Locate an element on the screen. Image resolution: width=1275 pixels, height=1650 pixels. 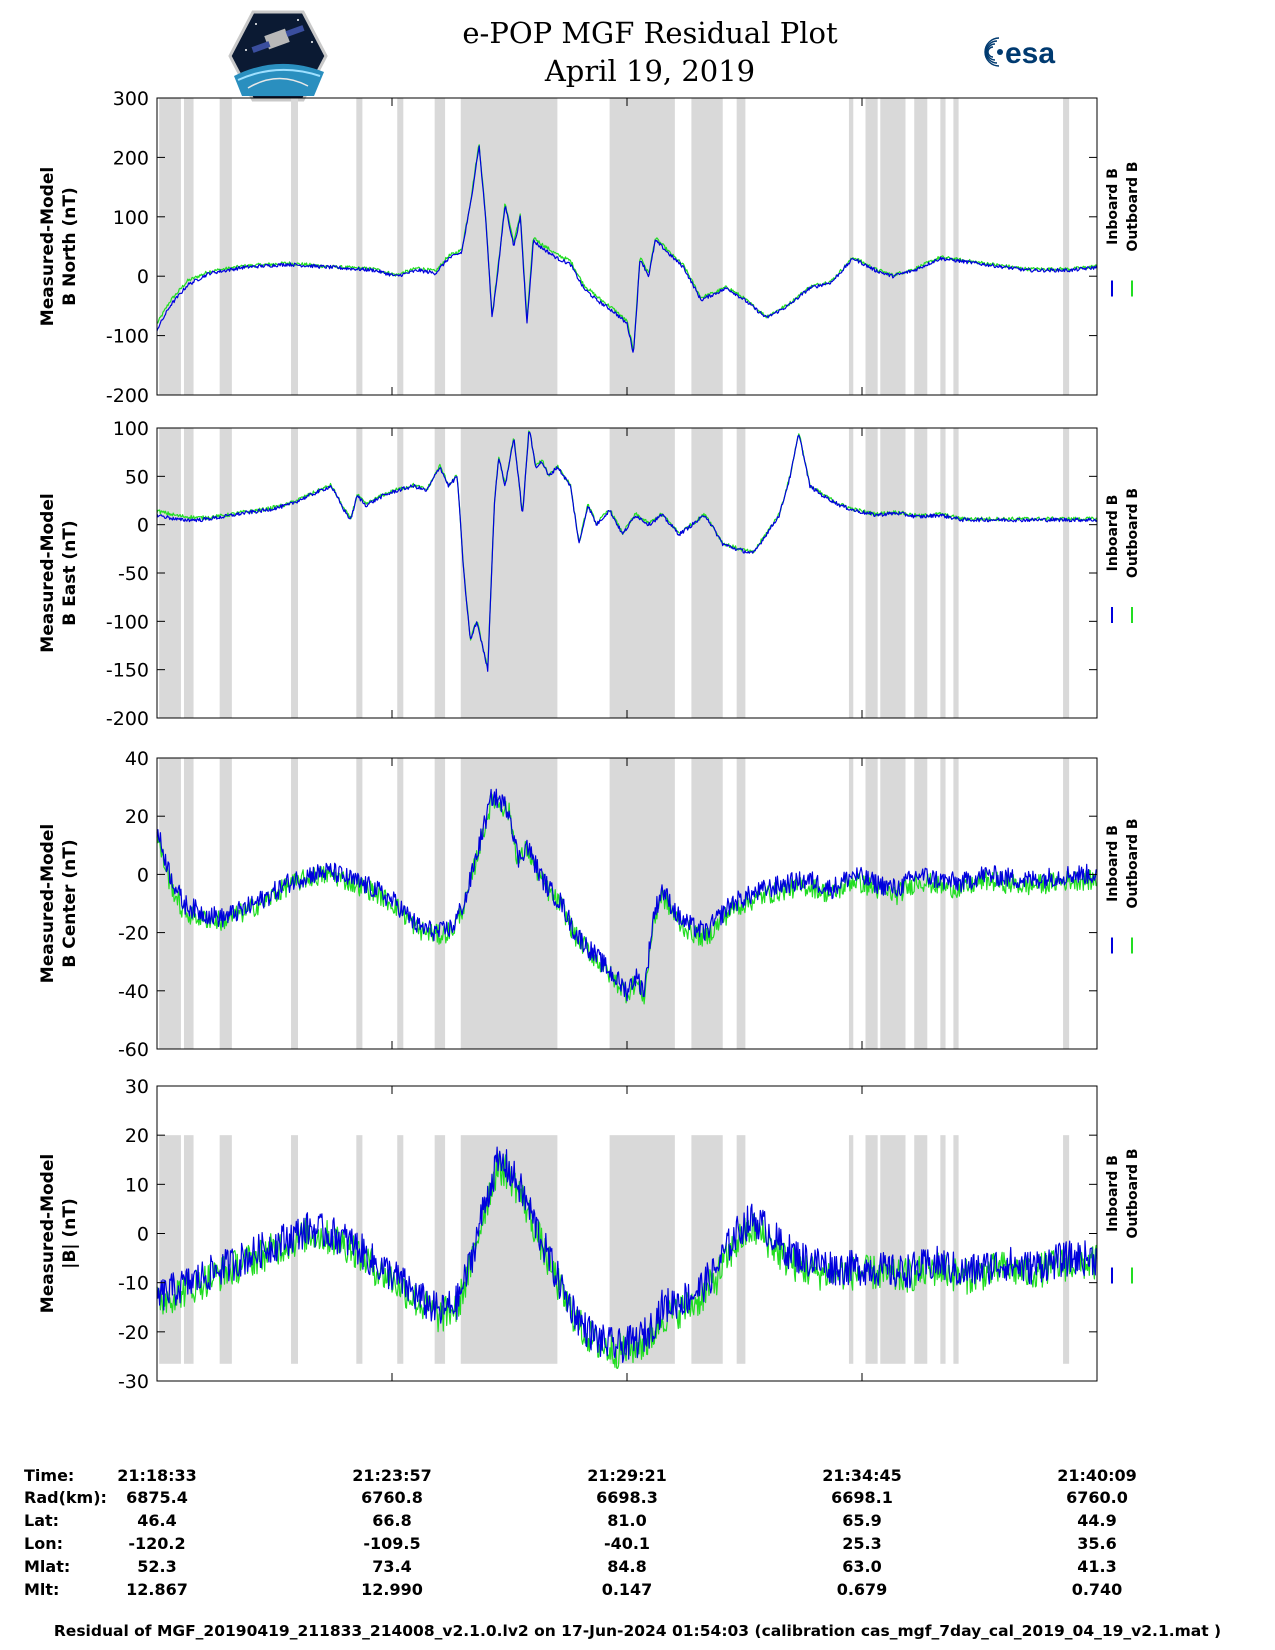
y-tick-label: -20 is located at coordinates (133, 934).